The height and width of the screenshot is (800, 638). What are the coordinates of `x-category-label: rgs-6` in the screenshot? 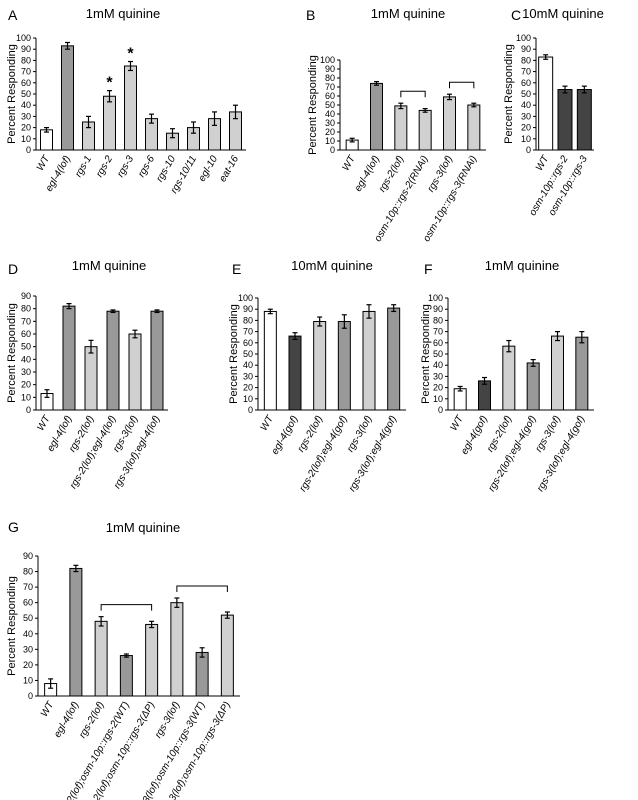 It's located at (146, 167).